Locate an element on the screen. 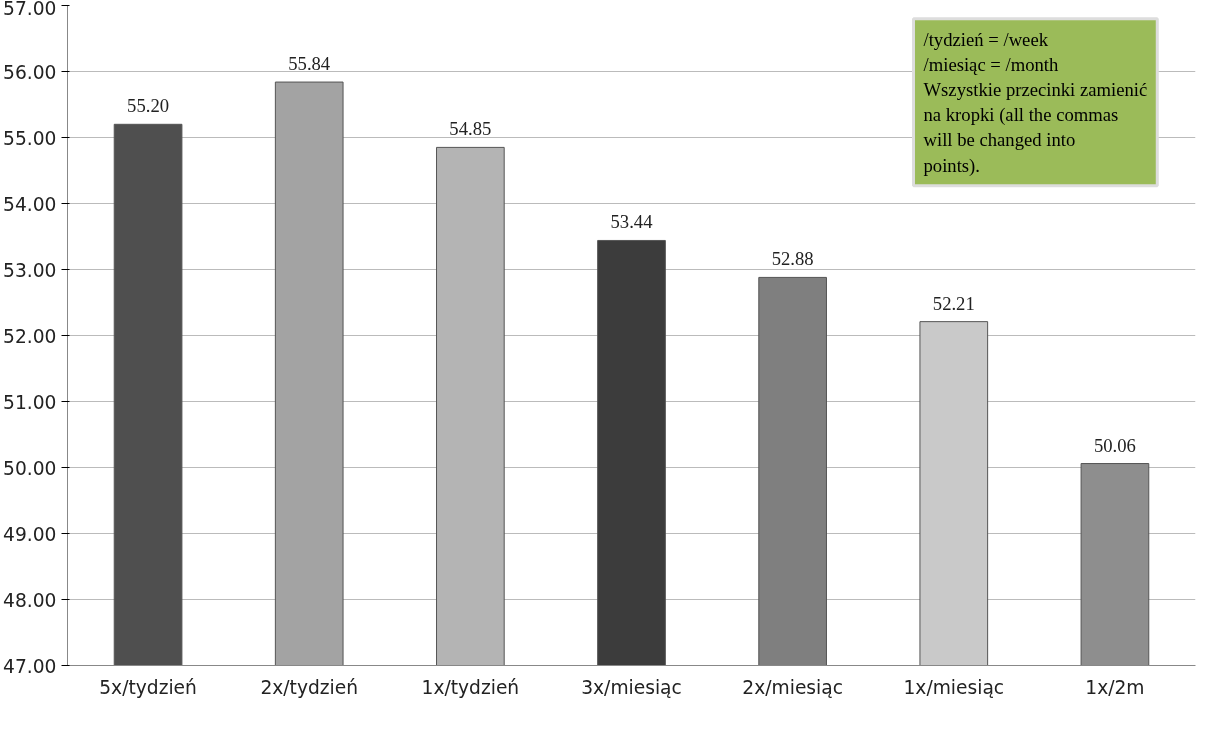  y-tick-label: 56.00 is located at coordinates (30, 72).